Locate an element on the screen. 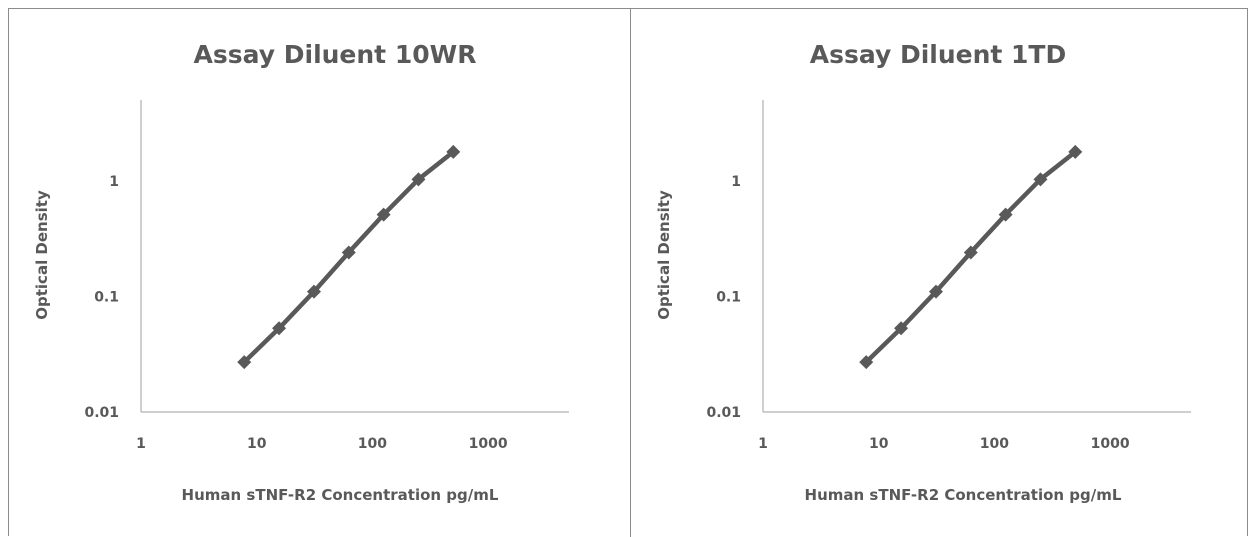  panel-divider is located at coordinates (630, 272).